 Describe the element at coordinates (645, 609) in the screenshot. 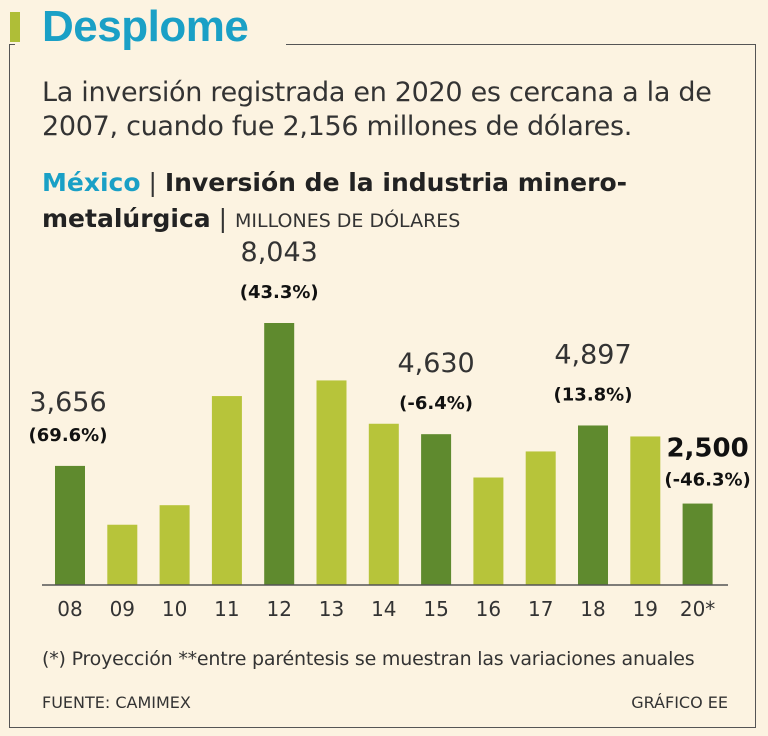

I see `x-tick-label: 19` at that location.